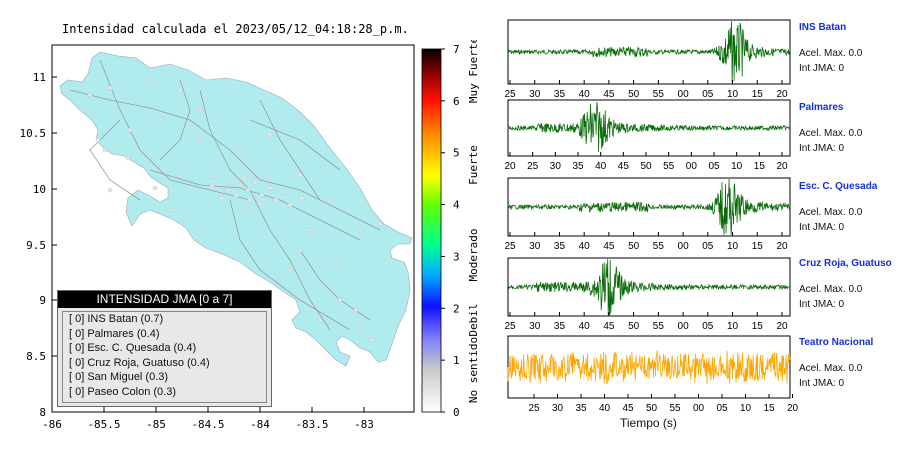  What do you see at coordinates (33, 133) in the screenshot?
I see `map-y-tick-label: 10.5` at bounding box center [33, 133].